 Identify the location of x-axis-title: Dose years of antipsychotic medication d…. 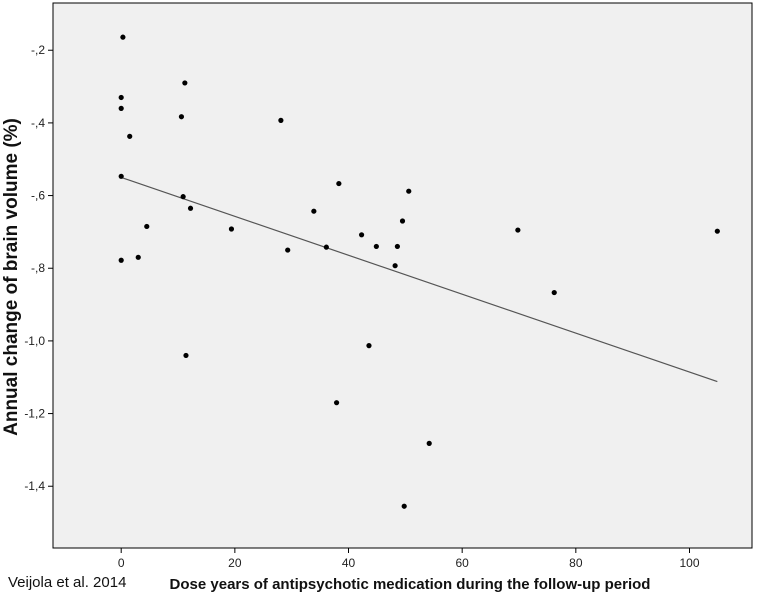
(410, 584).